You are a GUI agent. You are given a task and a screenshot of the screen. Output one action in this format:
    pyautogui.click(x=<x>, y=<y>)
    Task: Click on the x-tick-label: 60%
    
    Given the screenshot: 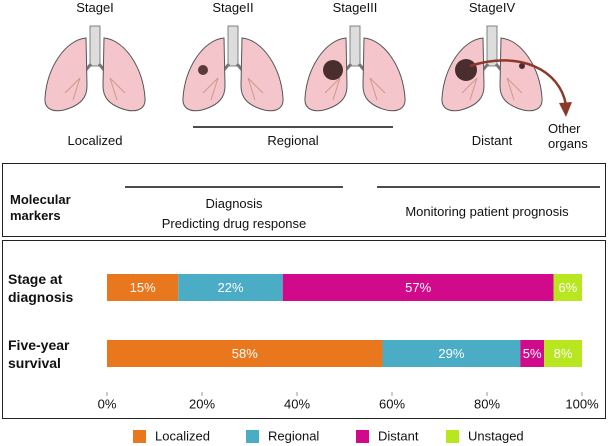 What is the action you would take?
    pyautogui.click(x=392, y=403)
    